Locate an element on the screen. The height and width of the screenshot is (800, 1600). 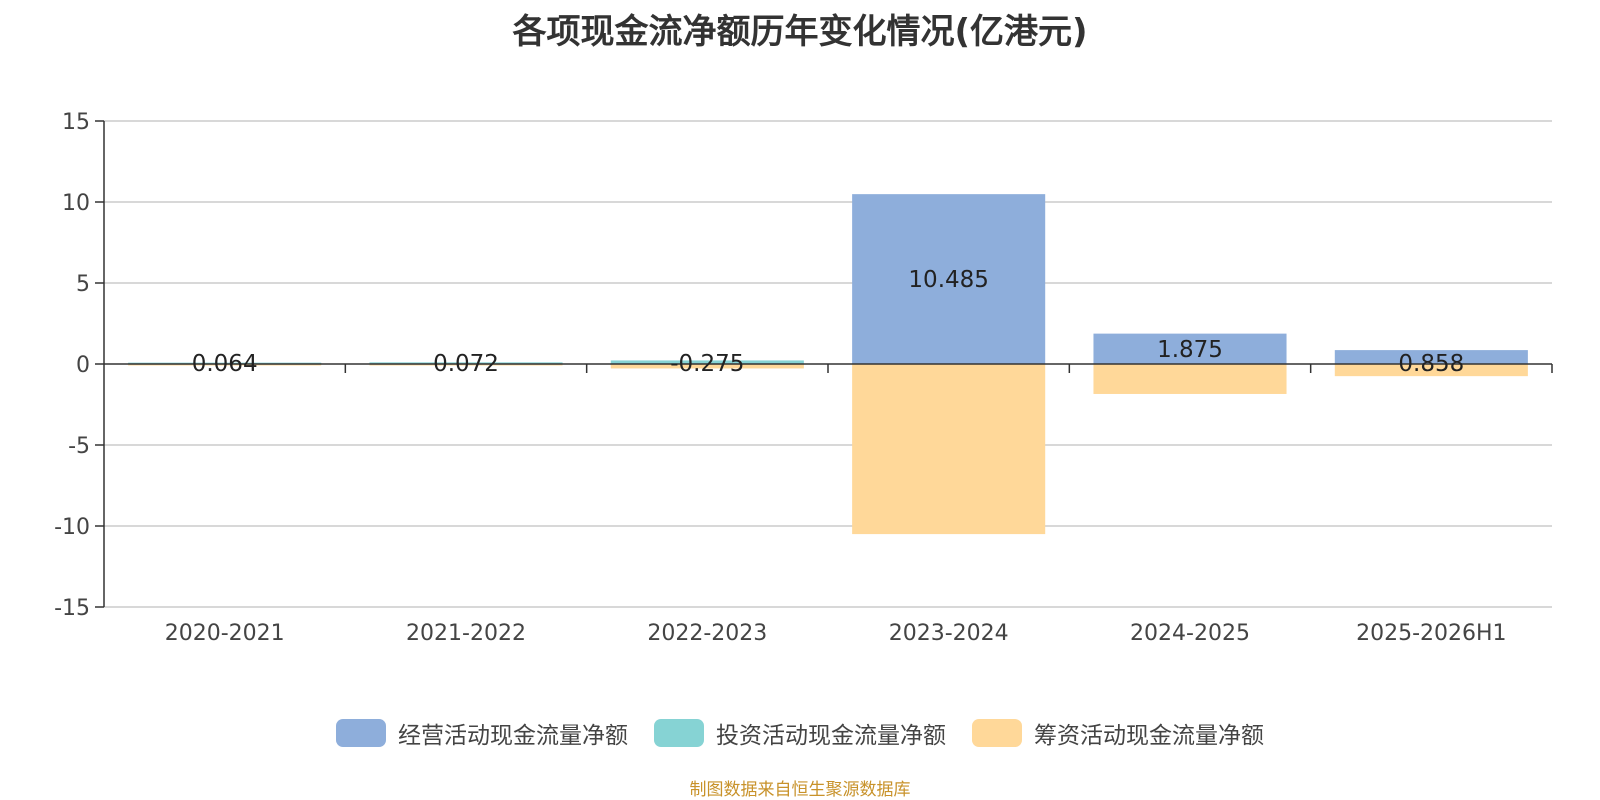
legend-swatch-operating is located at coordinates (361, 733).